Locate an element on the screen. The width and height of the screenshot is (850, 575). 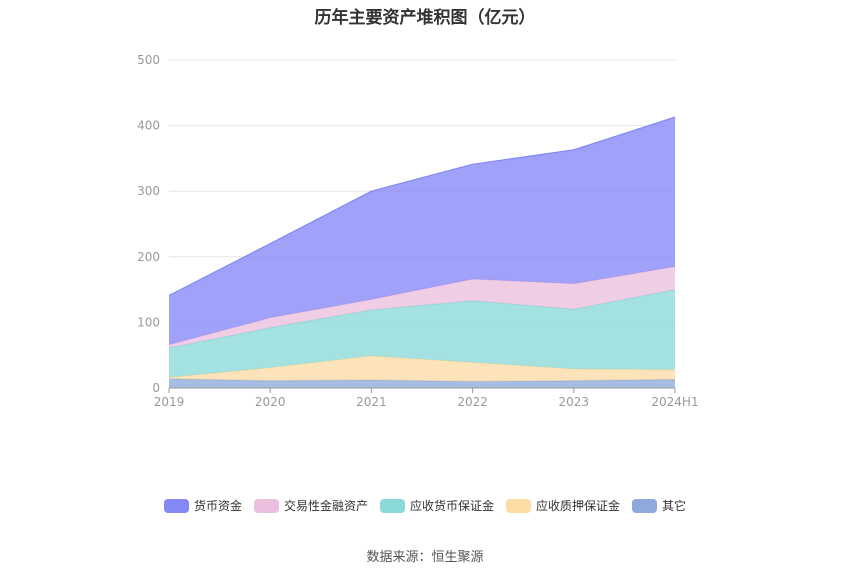
legend-label: 货币资金 is located at coordinates (217, 506).